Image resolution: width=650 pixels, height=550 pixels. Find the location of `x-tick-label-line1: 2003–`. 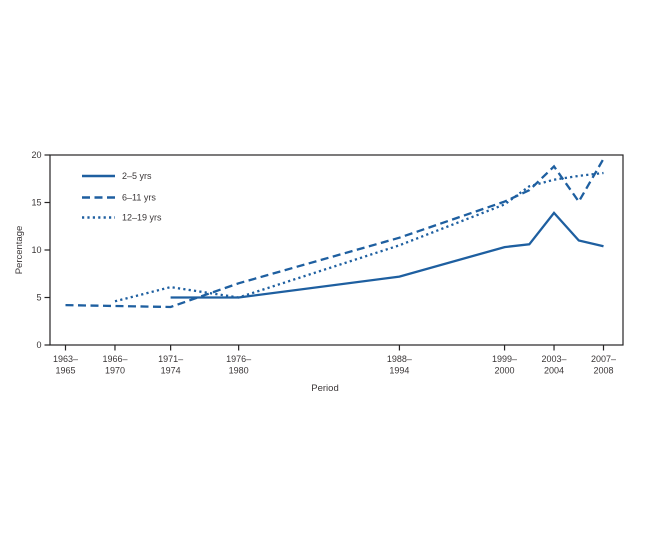

x-tick-label-line1: 2003– is located at coordinates (554, 359).